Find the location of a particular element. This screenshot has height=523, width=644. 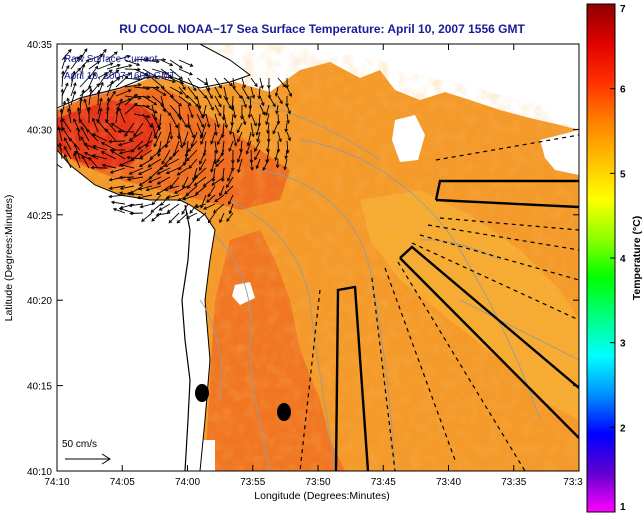

colorbar-label: Temperature (°C) is located at coordinates (637, 258).